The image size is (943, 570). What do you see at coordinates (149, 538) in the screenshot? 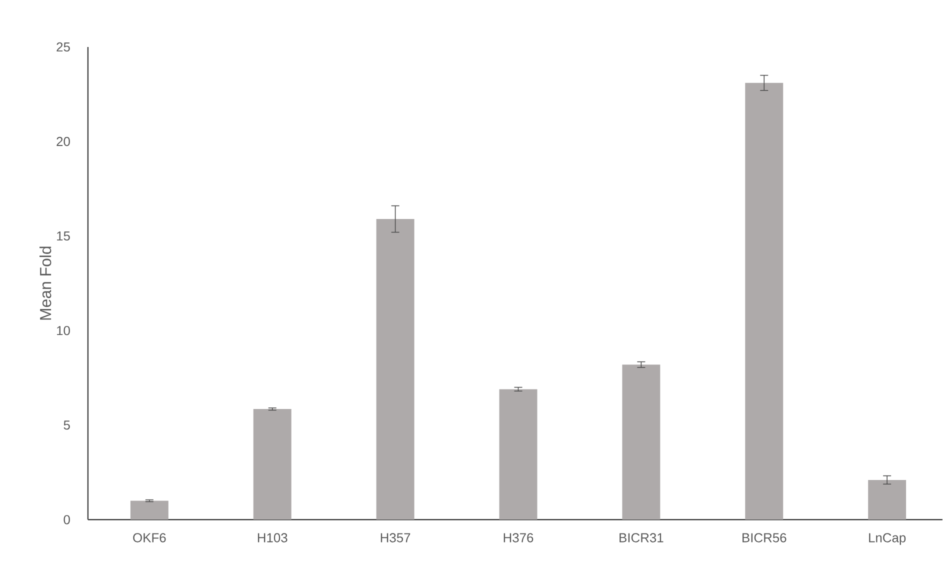
I see `x-tick-label: OKF6` at bounding box center [149, 538].